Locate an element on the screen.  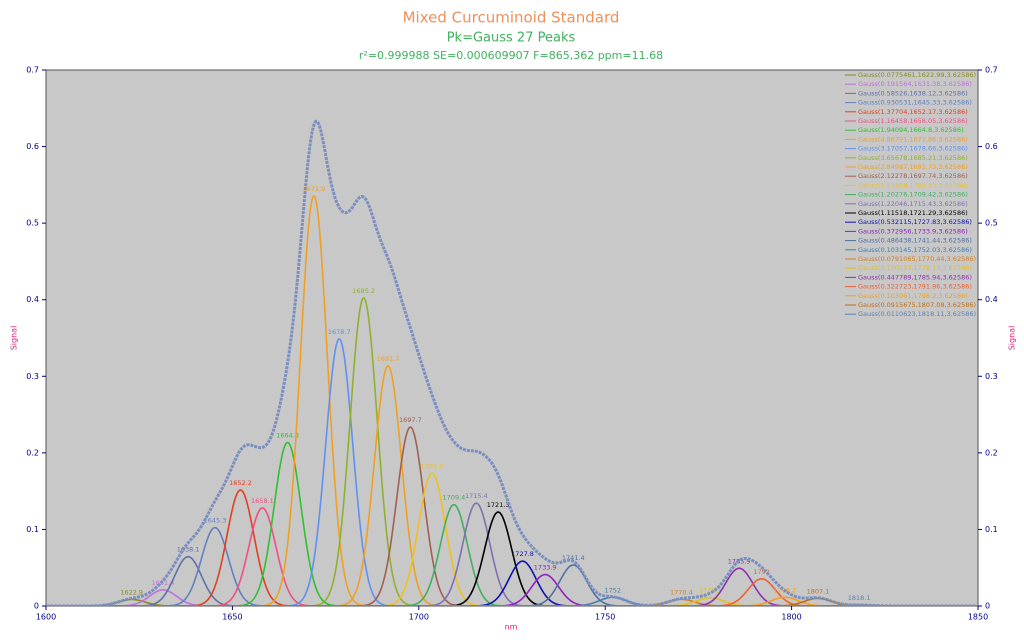
y-tick-label: 0.1 is located at coordinates (32, 529).